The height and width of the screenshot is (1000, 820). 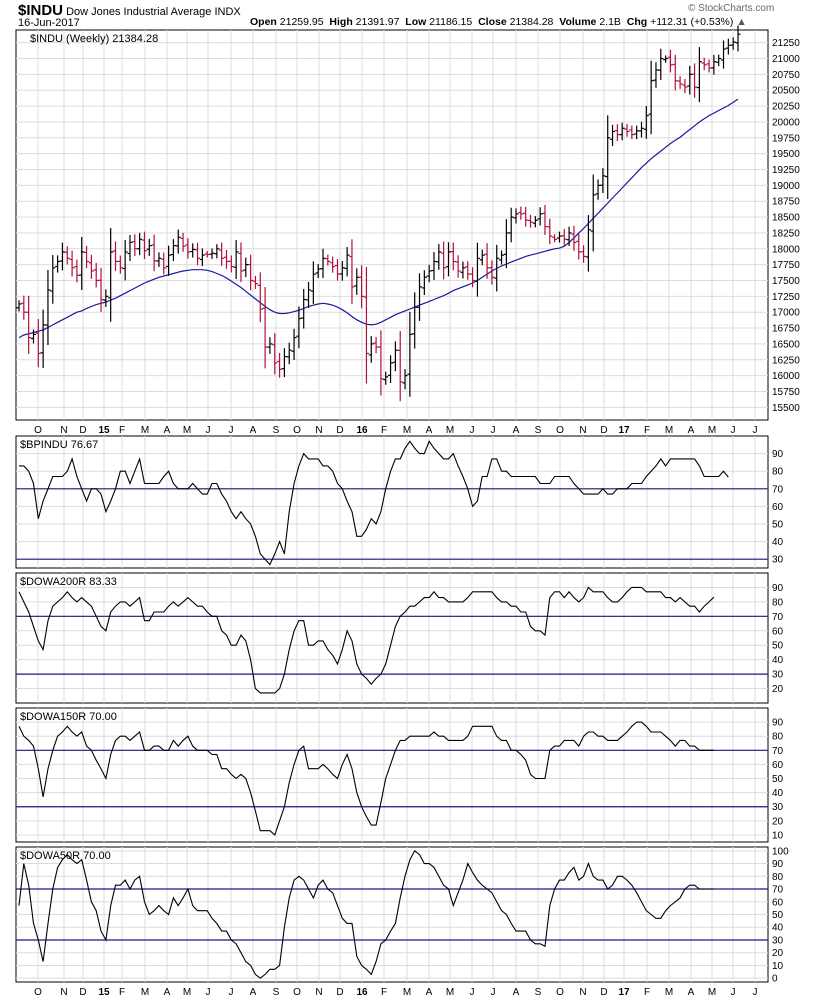 I want to click on y-tick-label: 100, so click(x=780, y=851).